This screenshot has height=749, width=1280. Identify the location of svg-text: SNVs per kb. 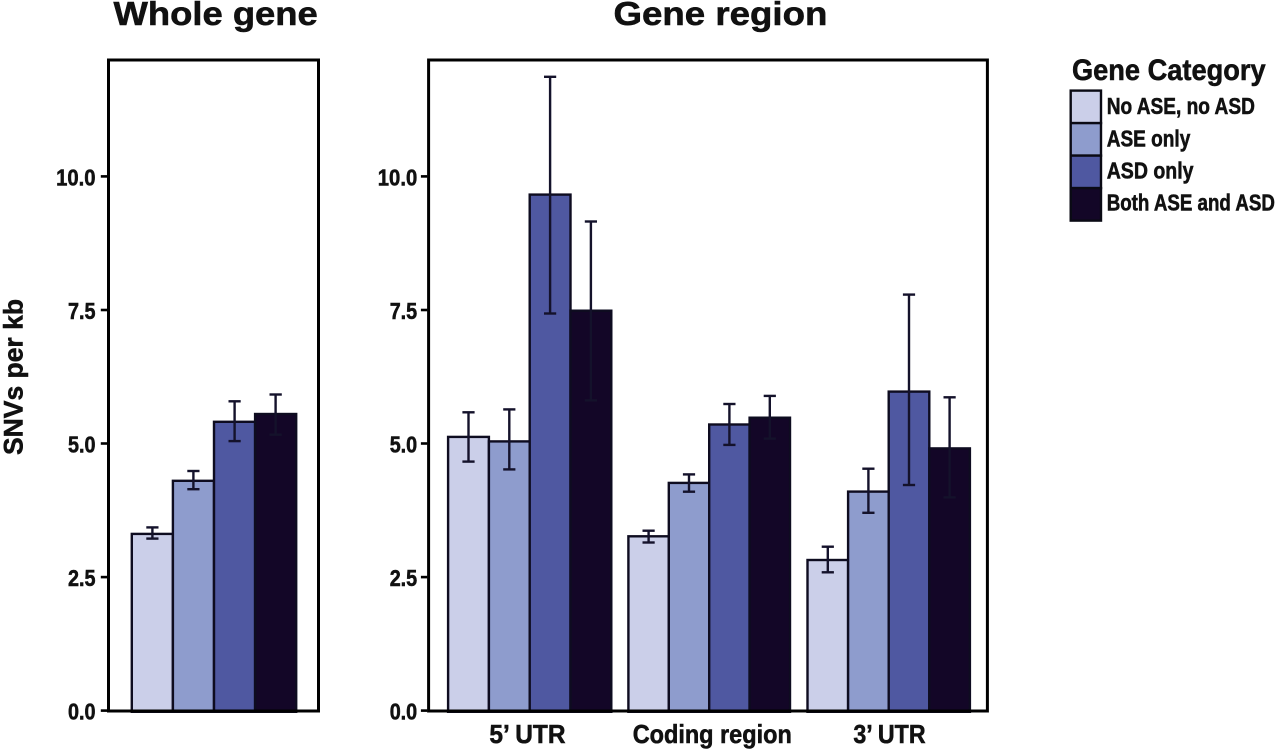
(14, 377).